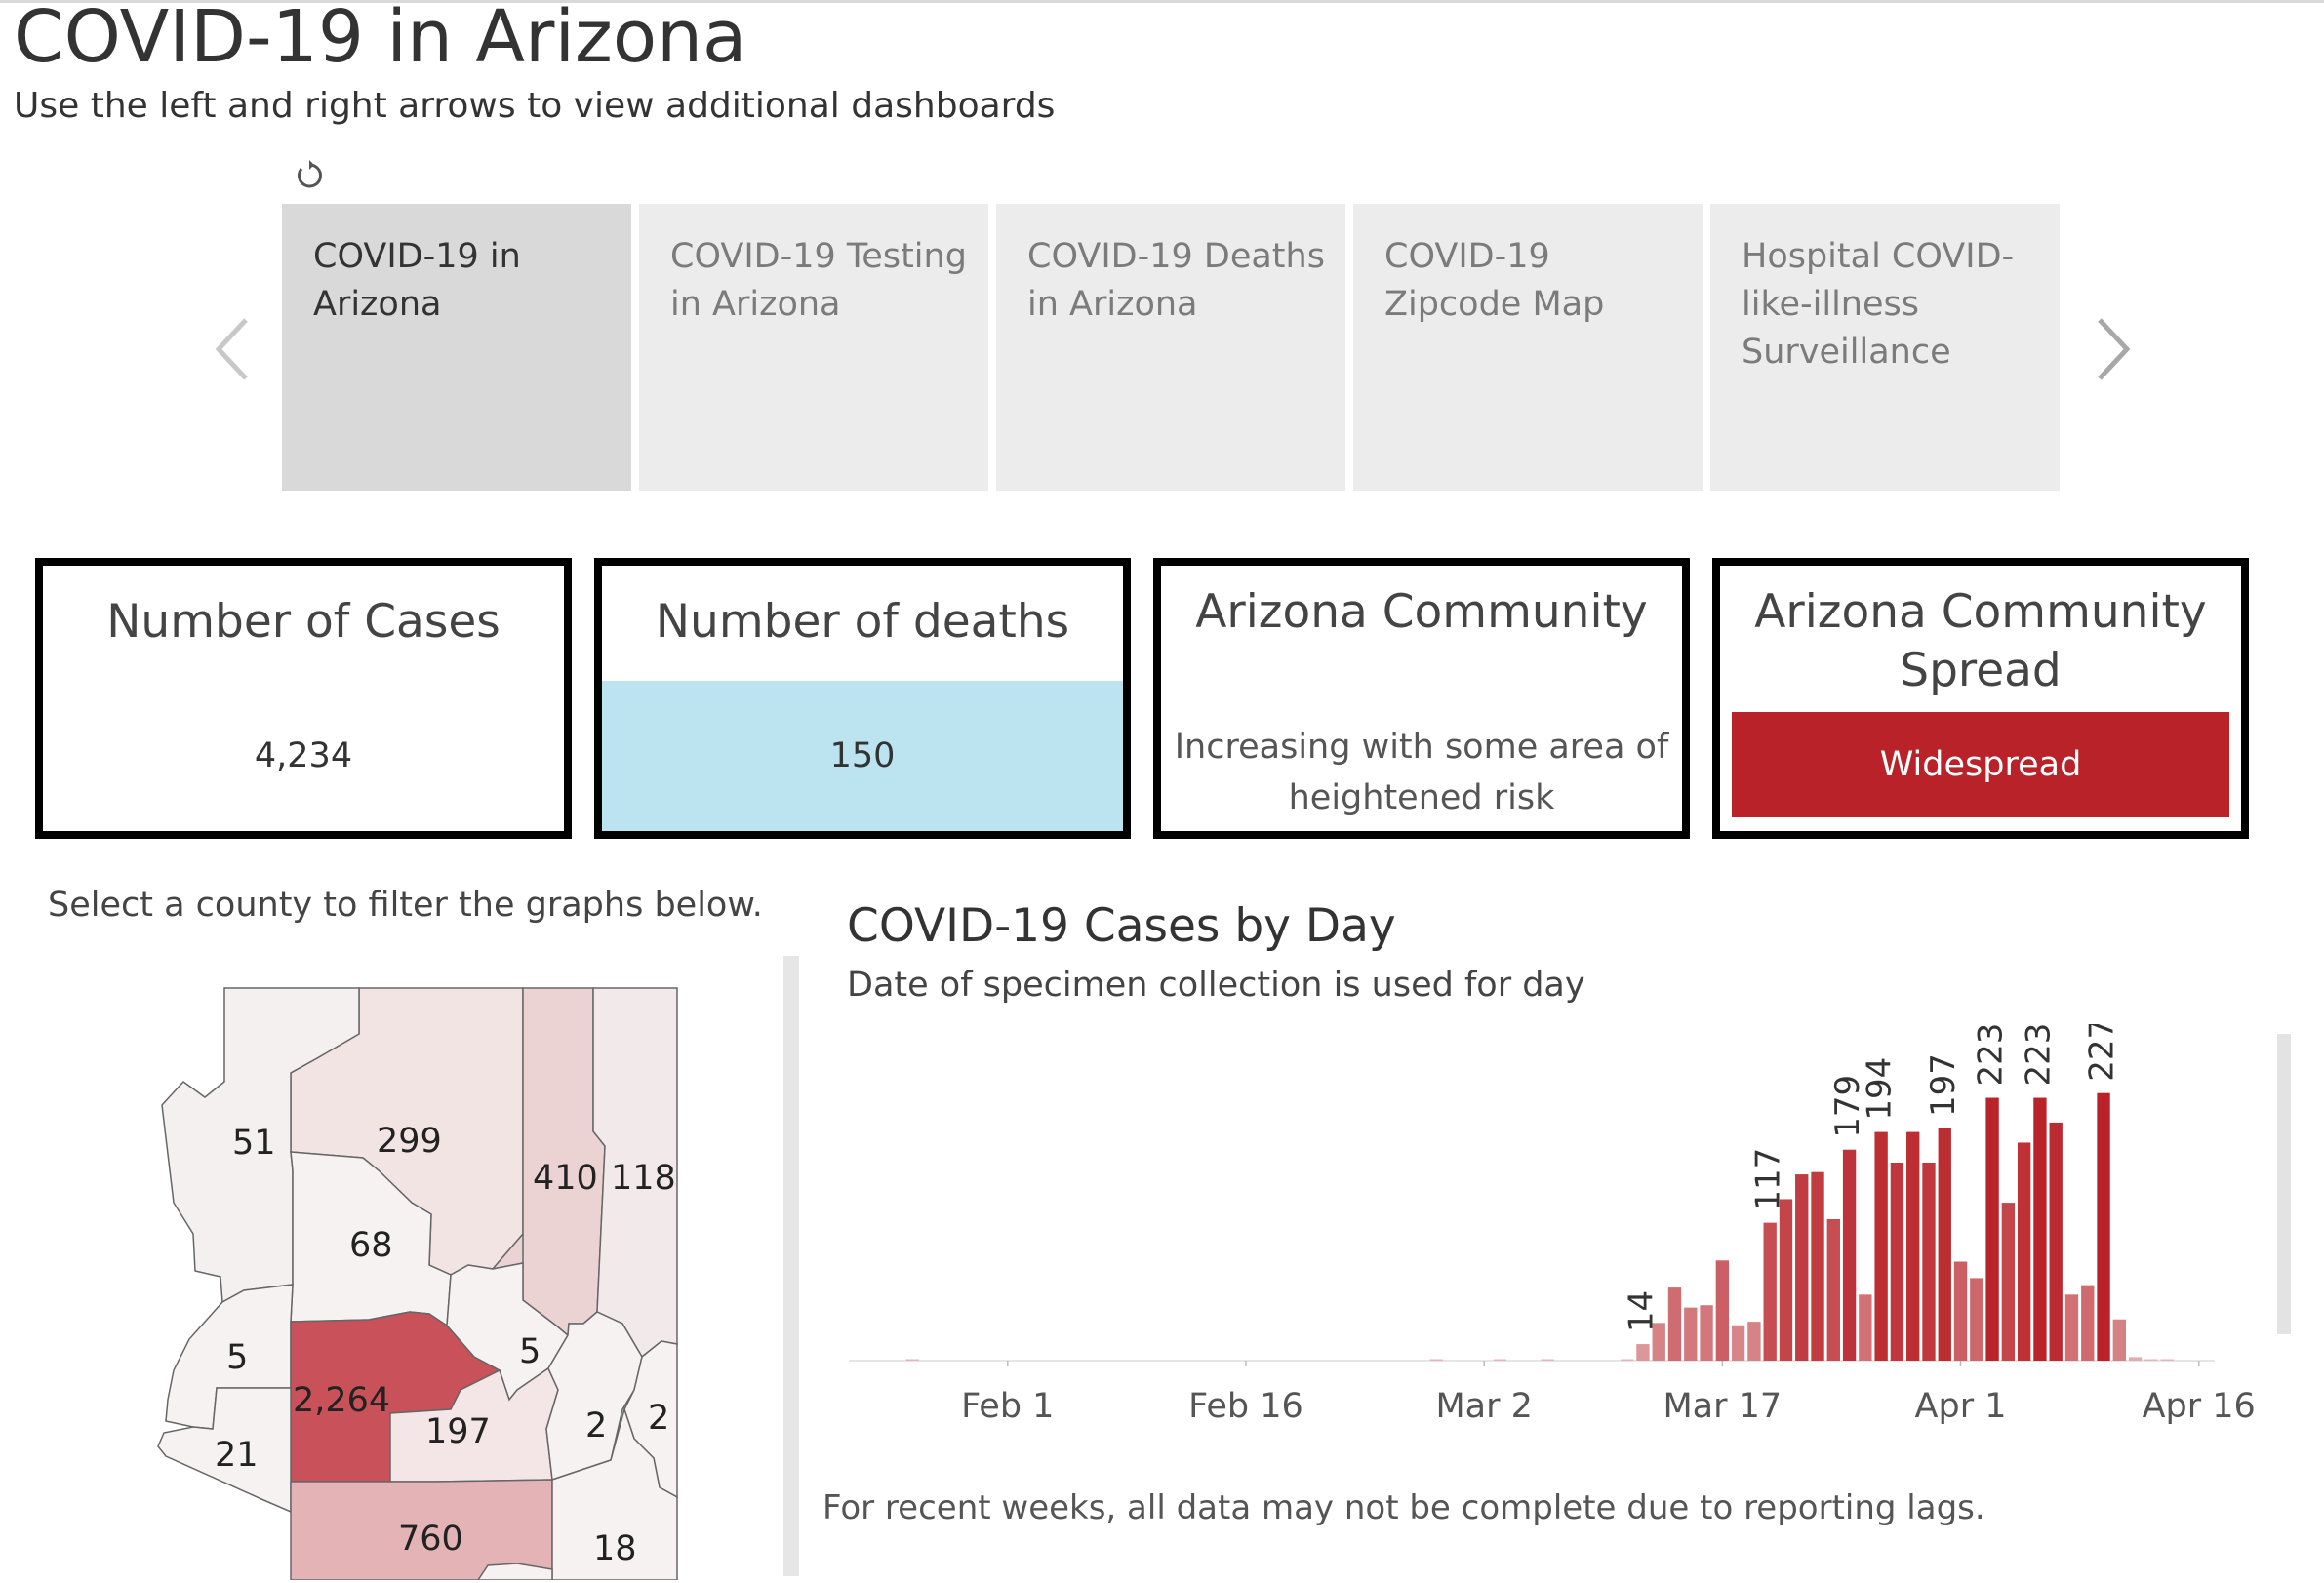 The image size is (2324, 1583). Describe the element at coordinates (1722, 1406) in the screenshot. I see `x-tick-label: Mar 17` at that location.